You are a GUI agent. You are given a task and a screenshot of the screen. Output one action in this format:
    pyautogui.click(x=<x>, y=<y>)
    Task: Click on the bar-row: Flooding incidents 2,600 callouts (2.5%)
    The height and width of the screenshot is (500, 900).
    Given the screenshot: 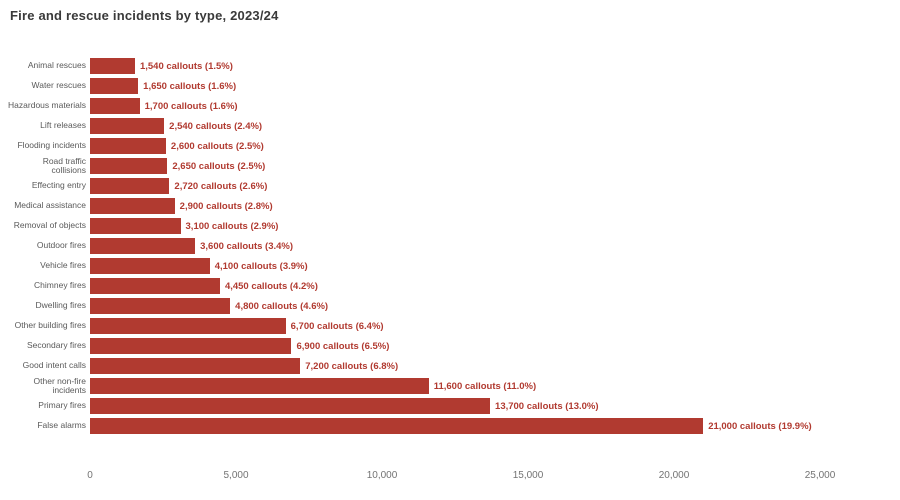 What is the action you would take?
    pyautogui.click(x=450, y=146)
    